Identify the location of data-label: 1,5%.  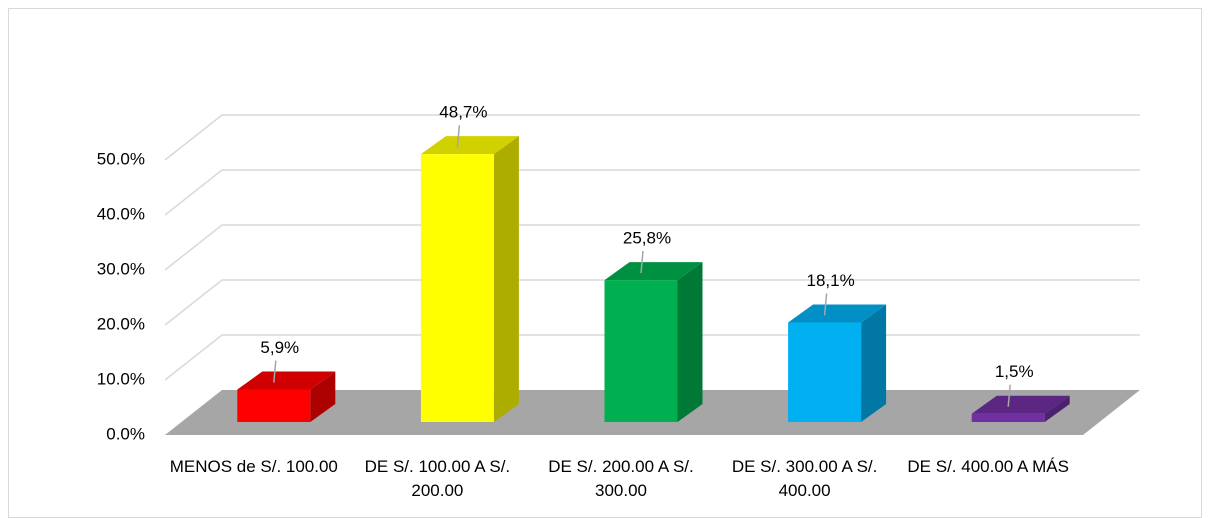
(1014, 371).